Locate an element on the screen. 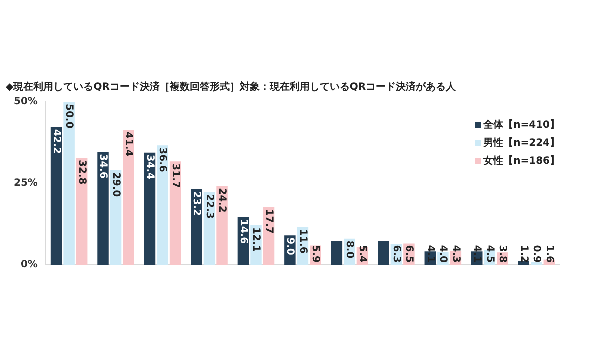 The image size is (600, 343). data-label: 24.2 is located at coordinates (222, 200).